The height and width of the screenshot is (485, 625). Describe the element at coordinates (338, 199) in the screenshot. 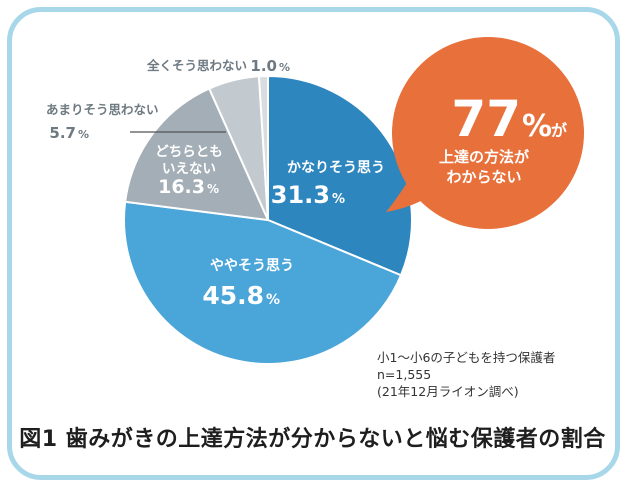

I see `slice-unit-0: %` at that location.